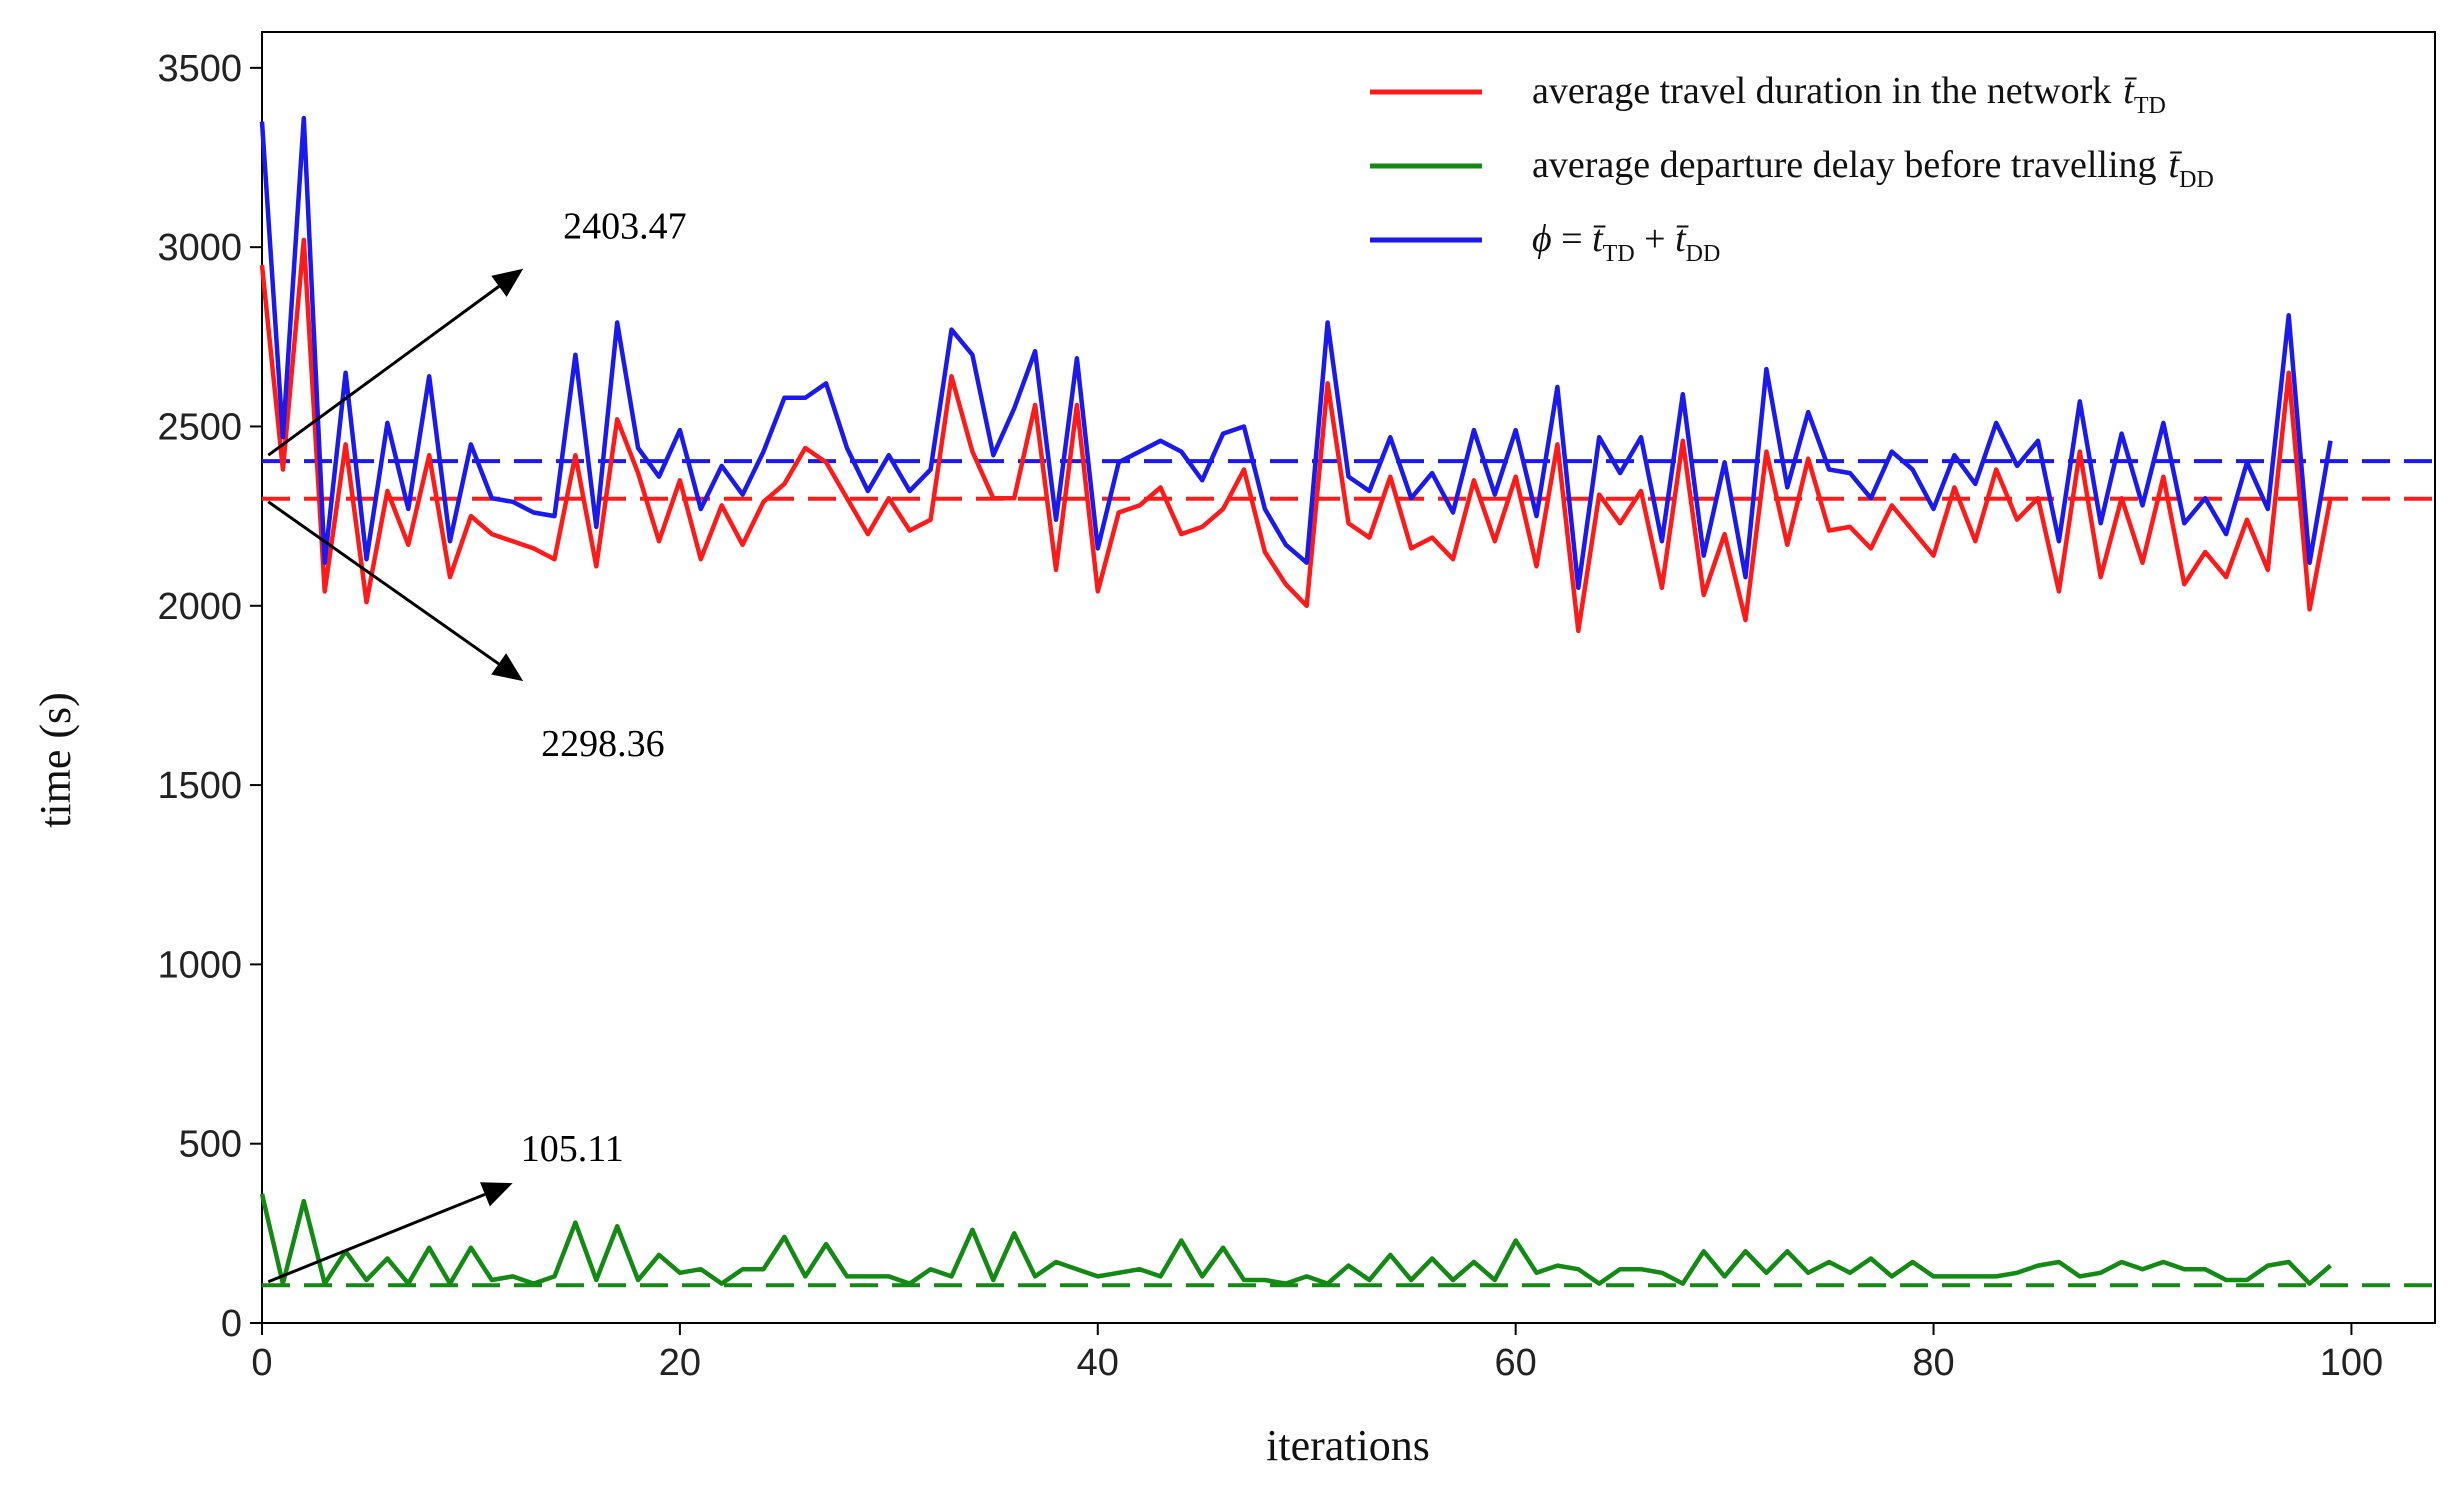  What do you see at coordinates (507, 282) in the screenshot?
I see `annotation-arrowhead-phi-mean` at bounding box center [507, 282].